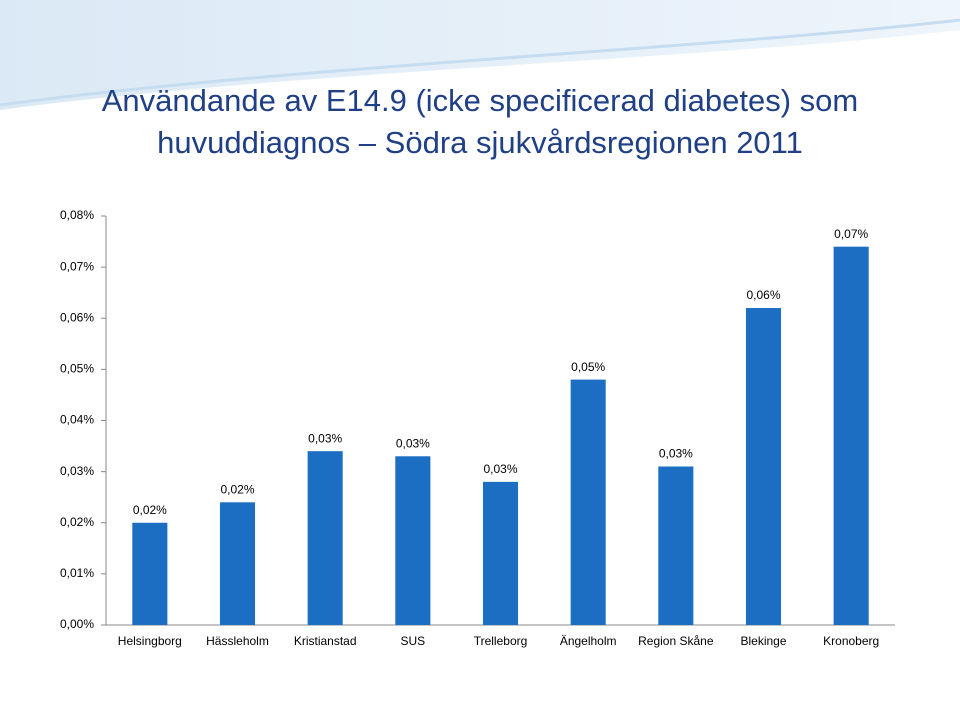 This screenshot has height=716, width=960. I want to click on y-tick-label: 0,08%, so click(77, 215).